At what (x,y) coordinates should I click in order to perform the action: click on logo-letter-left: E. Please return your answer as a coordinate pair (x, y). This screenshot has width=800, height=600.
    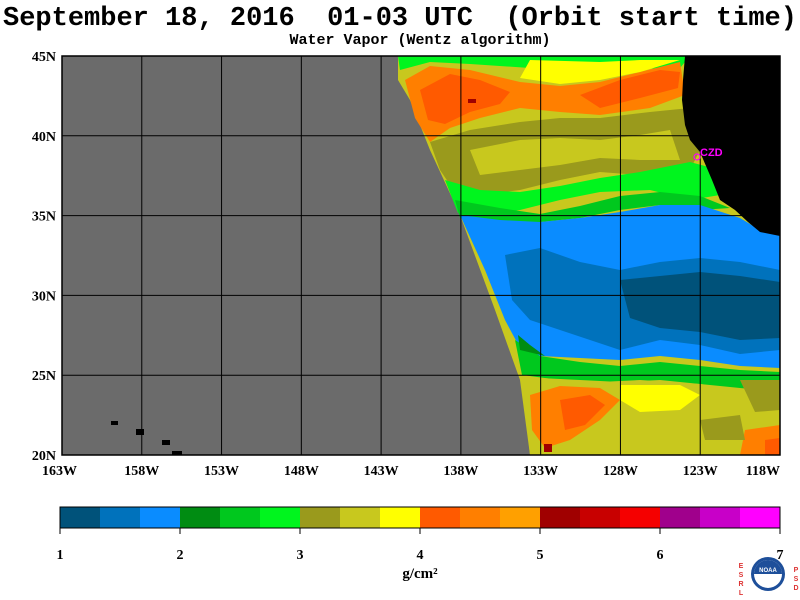
    Looking at the image, I should click on (741, 566).